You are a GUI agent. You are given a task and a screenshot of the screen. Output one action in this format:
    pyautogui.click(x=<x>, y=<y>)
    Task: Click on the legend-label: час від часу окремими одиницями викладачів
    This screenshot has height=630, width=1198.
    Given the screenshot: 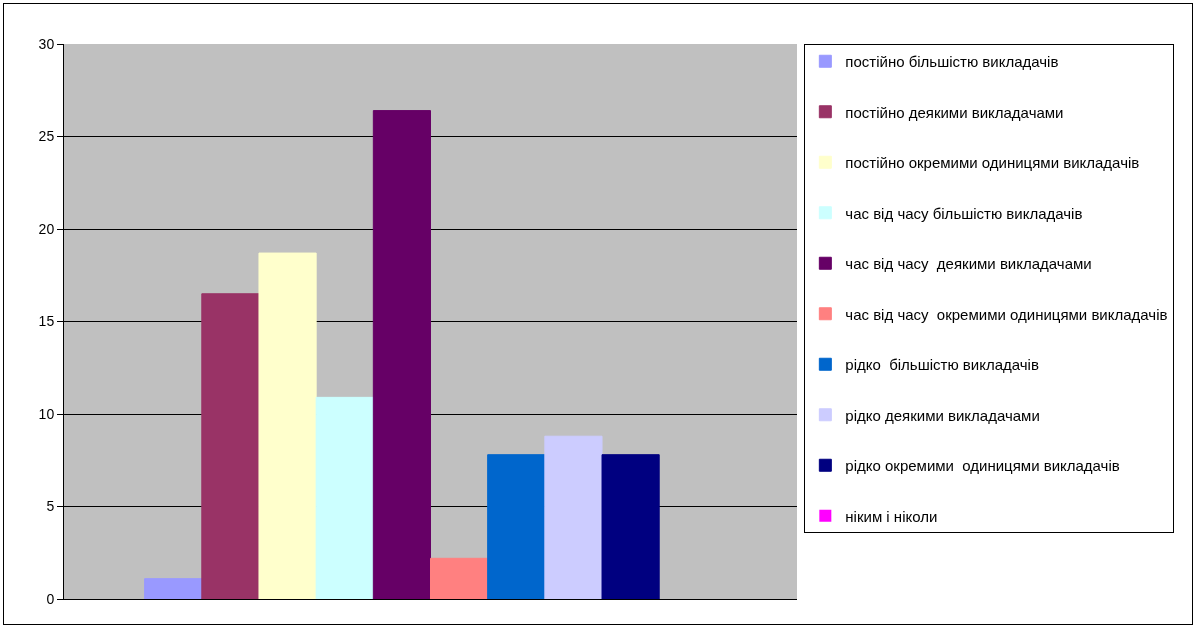 What is the action you would take?
    pyautogui.click(x=1006, y=314)
    